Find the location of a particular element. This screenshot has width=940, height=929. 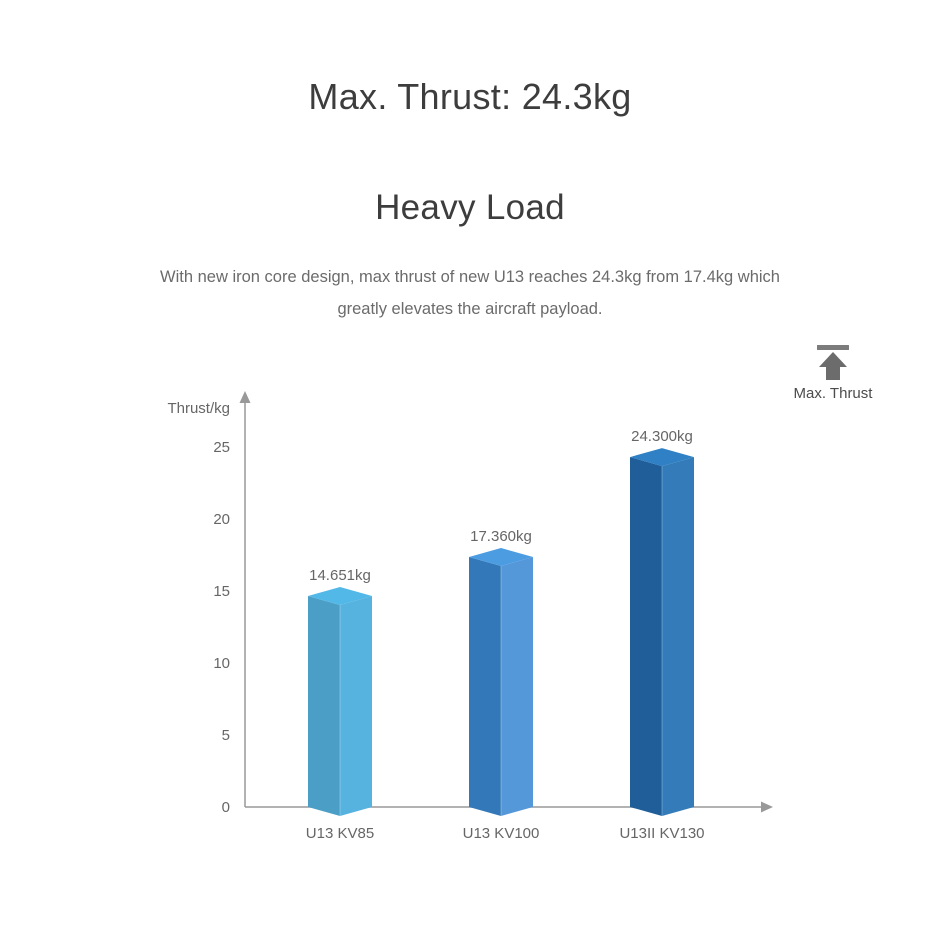

up-arrow-with-bar-icon is located at coordinates (833, 362).